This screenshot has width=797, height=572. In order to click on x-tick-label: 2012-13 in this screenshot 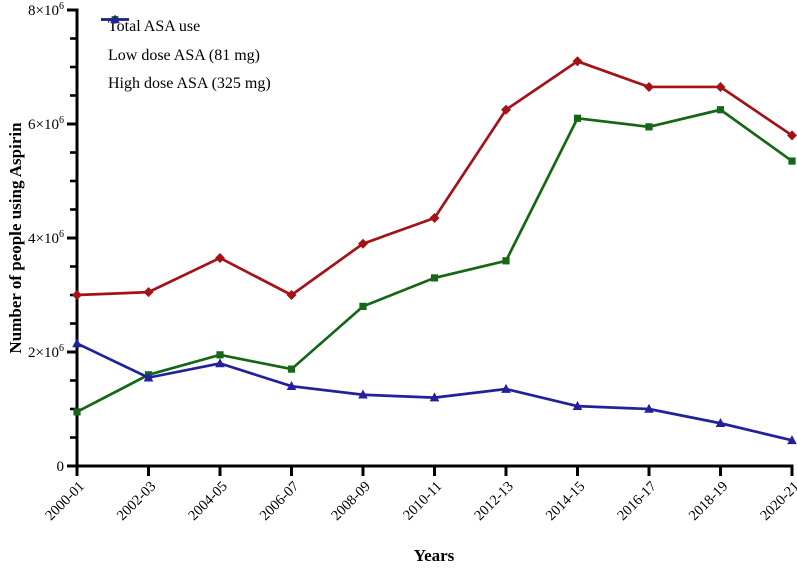, I will do `click(493, 501)`.